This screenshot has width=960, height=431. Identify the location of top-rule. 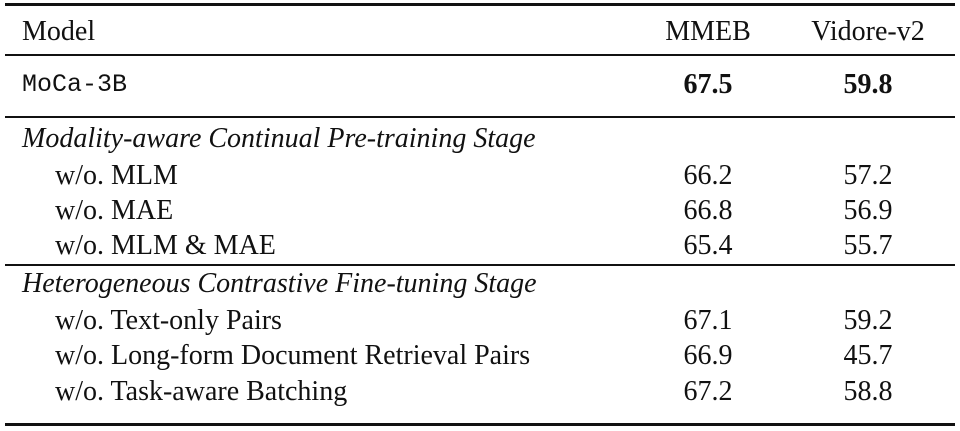
(480, 4).